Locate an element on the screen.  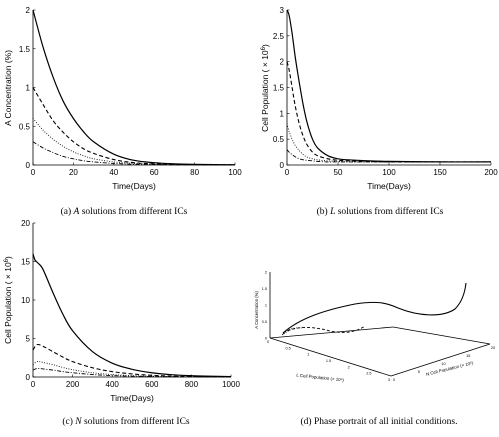
panel-b-series-solid-line is located at coordinates (389, 86).